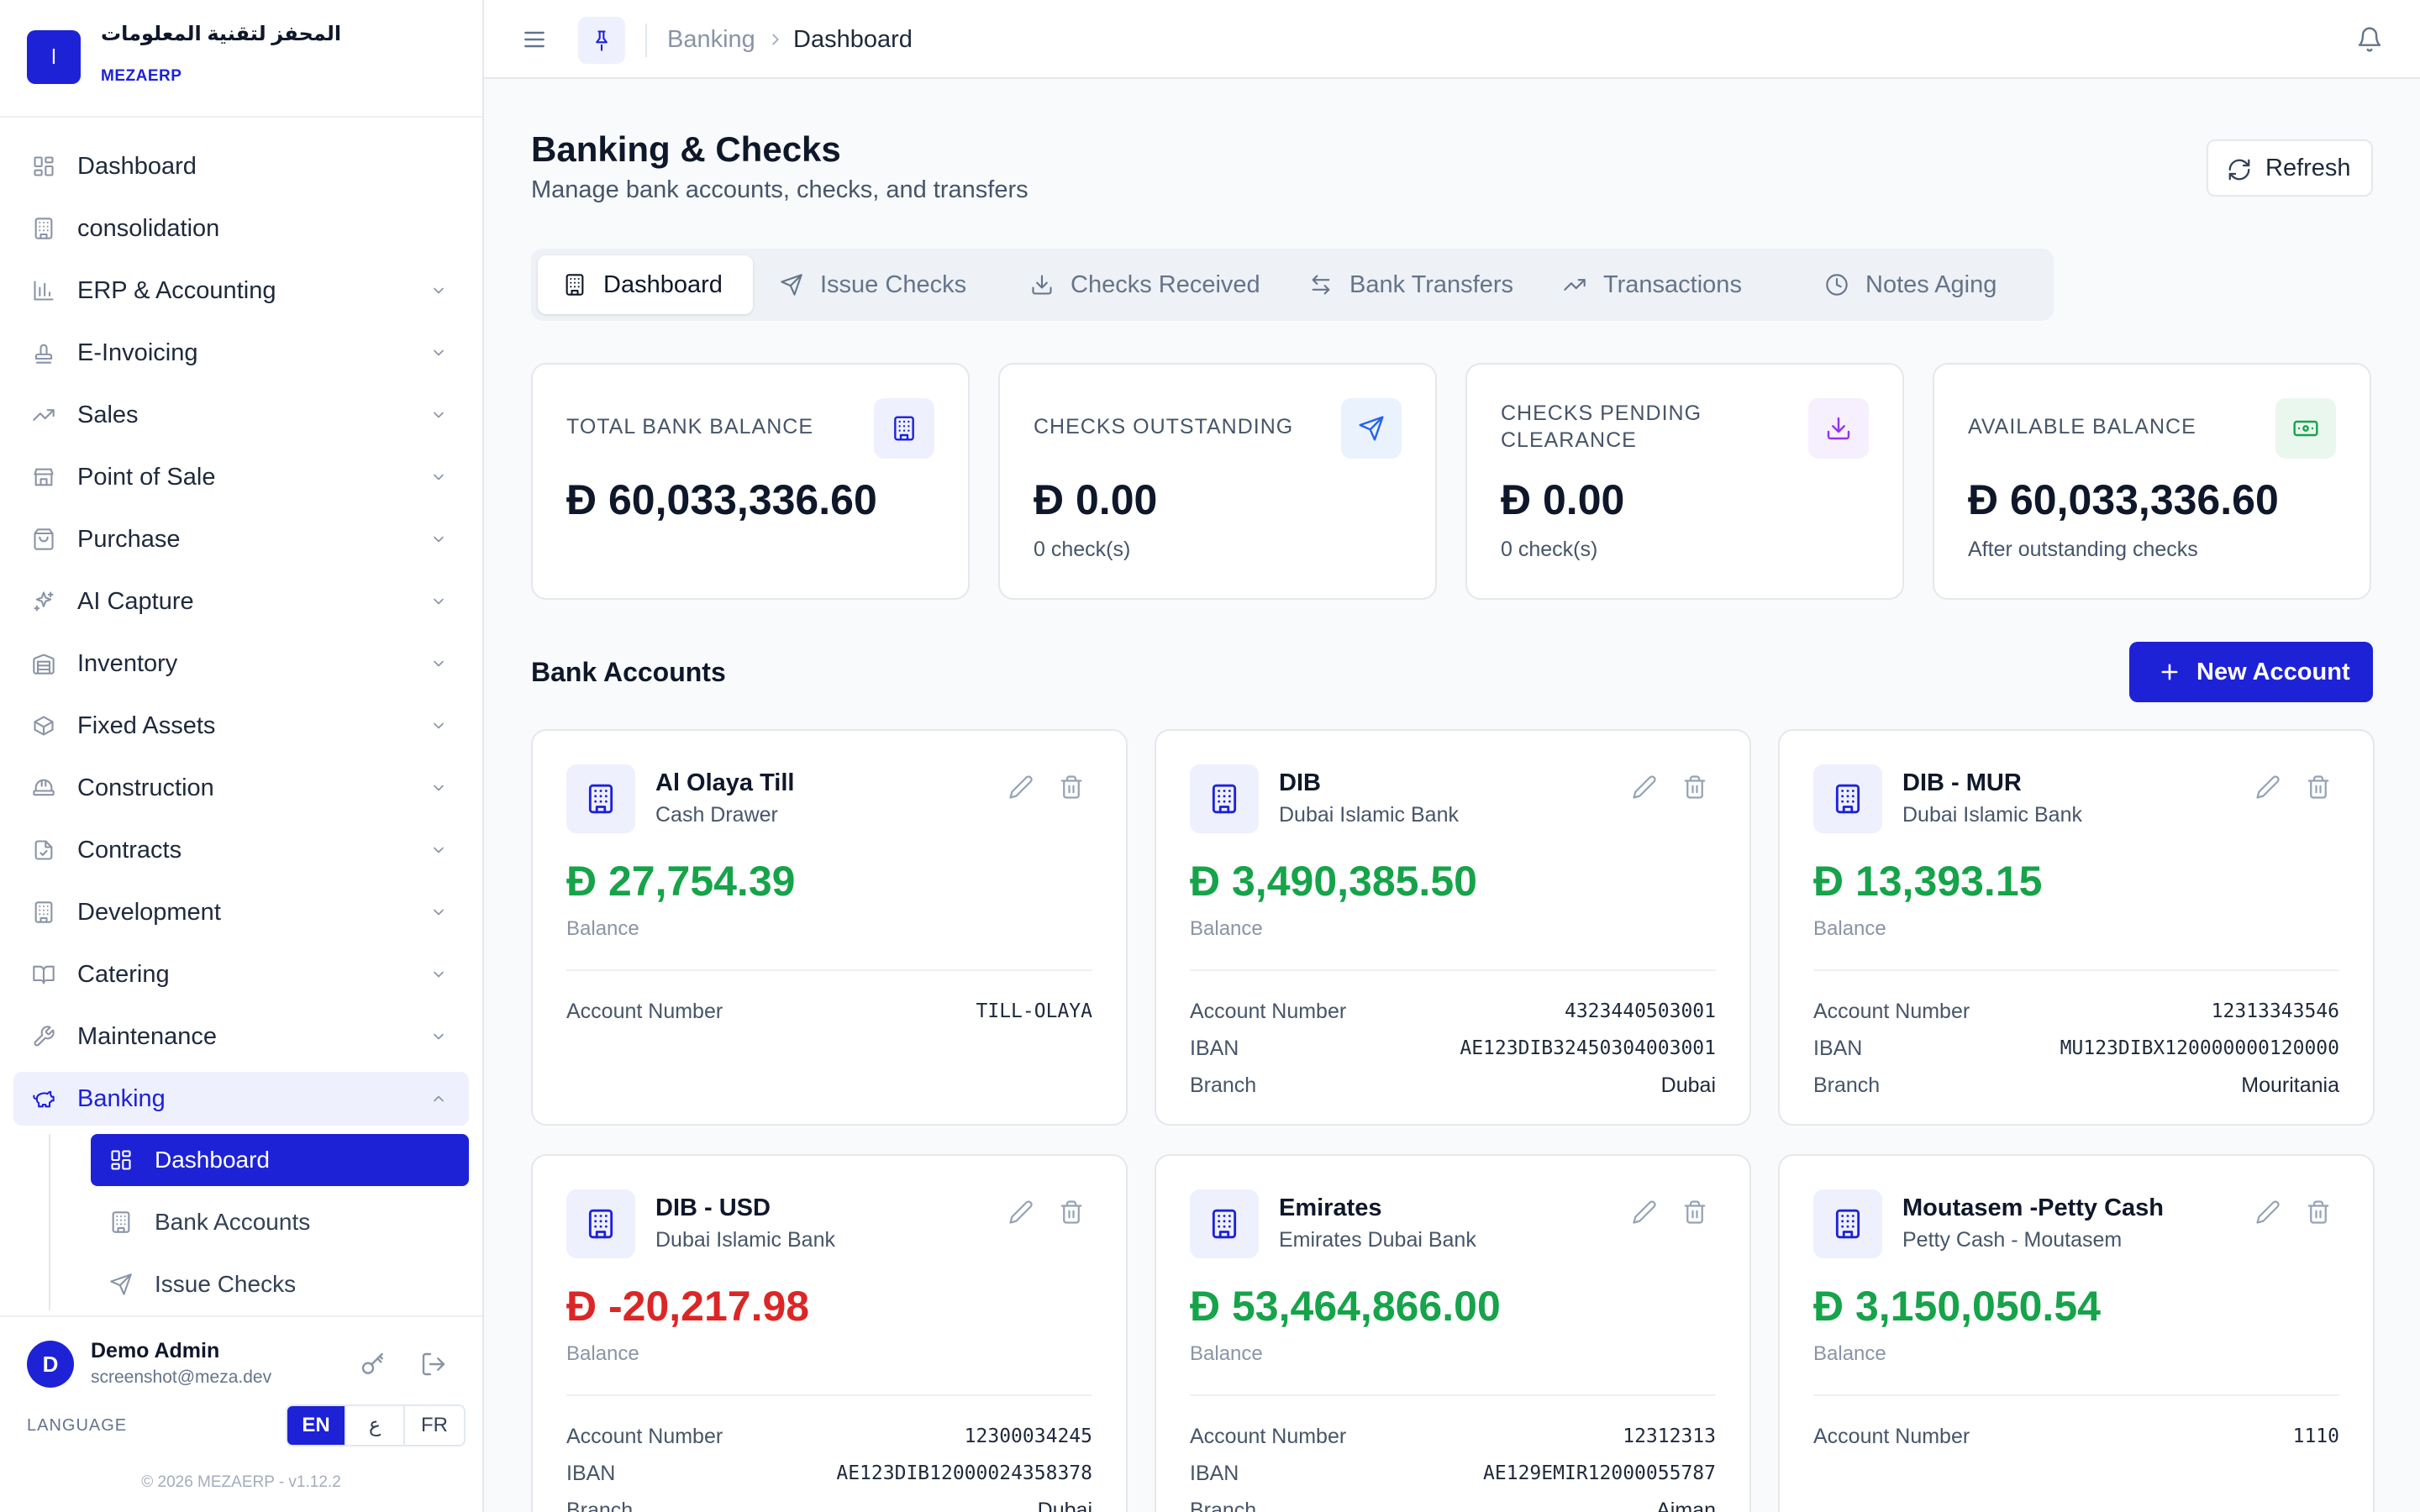 The image size is (2420, 1512). Describe the element at coordinates (51, 1364) in the screenshot. I see `avatar: D` at that location.